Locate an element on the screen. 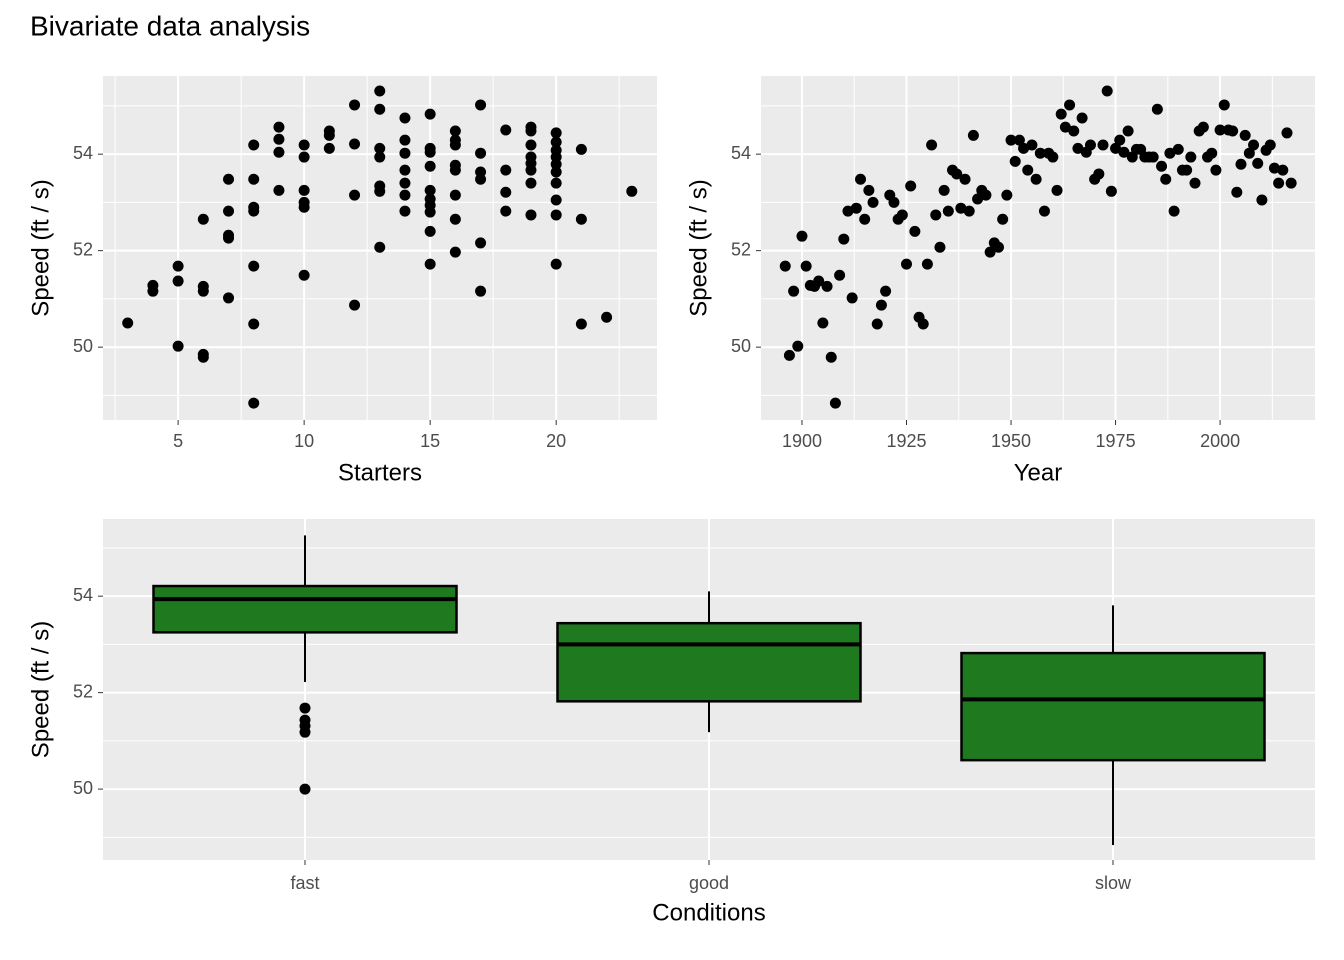  x-tick-label: 1900 is located at coordinates (802, 441).